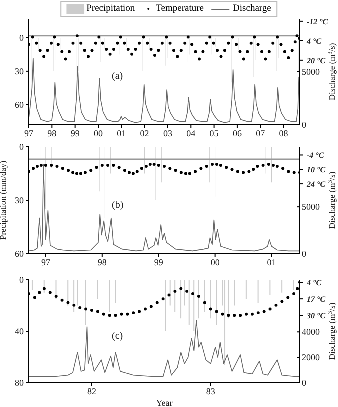  What do you see at coordinates (211, 391) in the screenshot?
I see `x-tick-label: 83` at bounding box center [211, 391].